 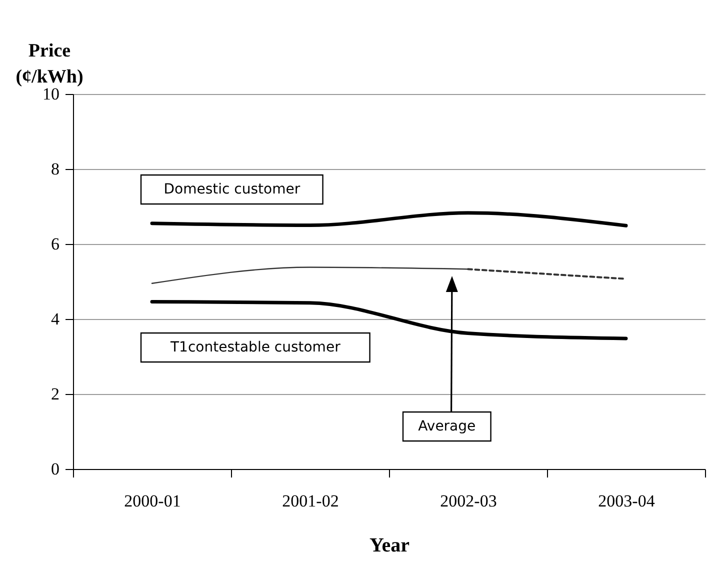 What do you see at coordinates (55, 394) in the screenshot?
I see `y-tick-label: 2` at bounding box center [55, 394].